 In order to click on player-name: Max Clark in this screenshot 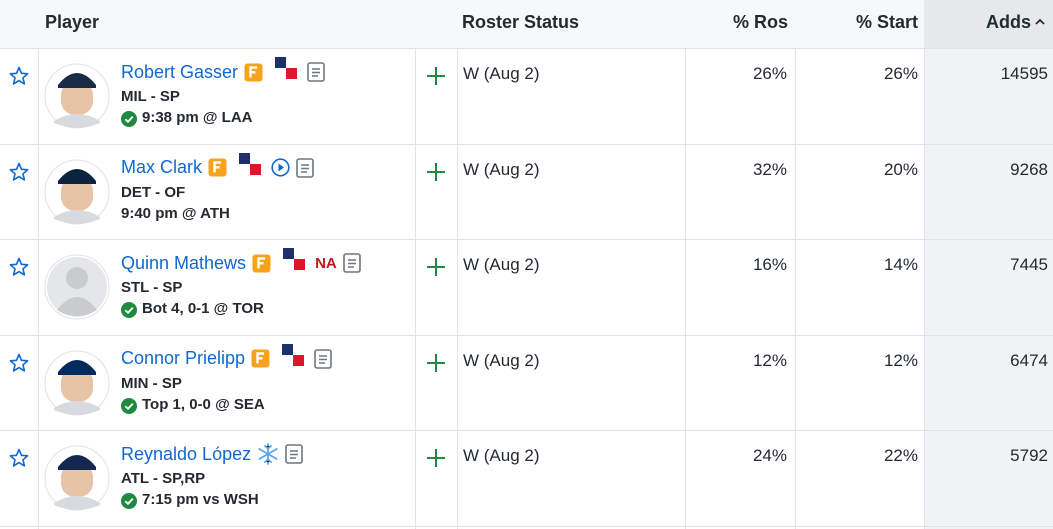, I will do `click(162, 167)`.